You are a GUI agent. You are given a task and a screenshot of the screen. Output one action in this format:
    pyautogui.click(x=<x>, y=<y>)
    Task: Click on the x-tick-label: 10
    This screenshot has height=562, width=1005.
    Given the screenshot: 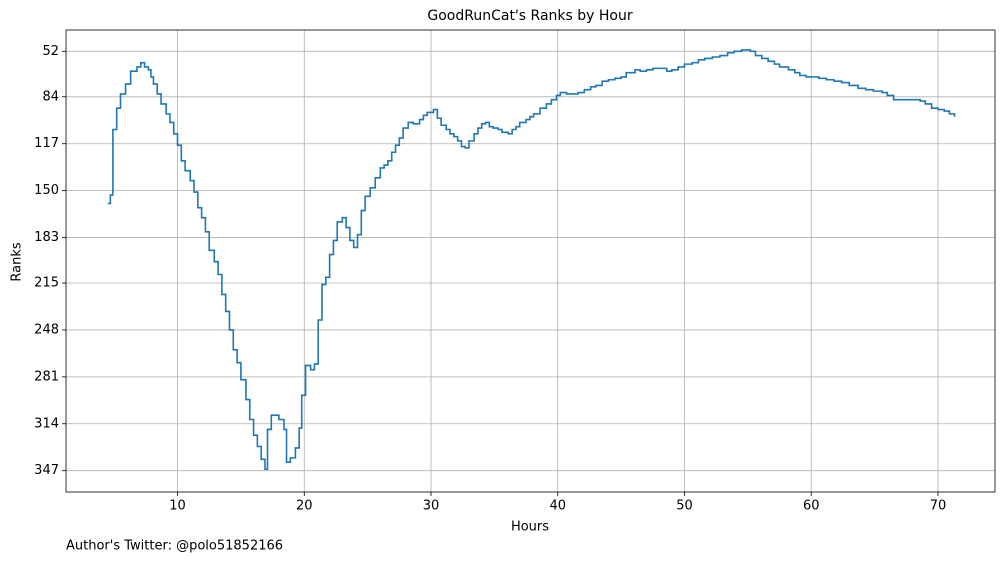 What is the action you would take?
    pyautogui.click(x=177, y=506)
    